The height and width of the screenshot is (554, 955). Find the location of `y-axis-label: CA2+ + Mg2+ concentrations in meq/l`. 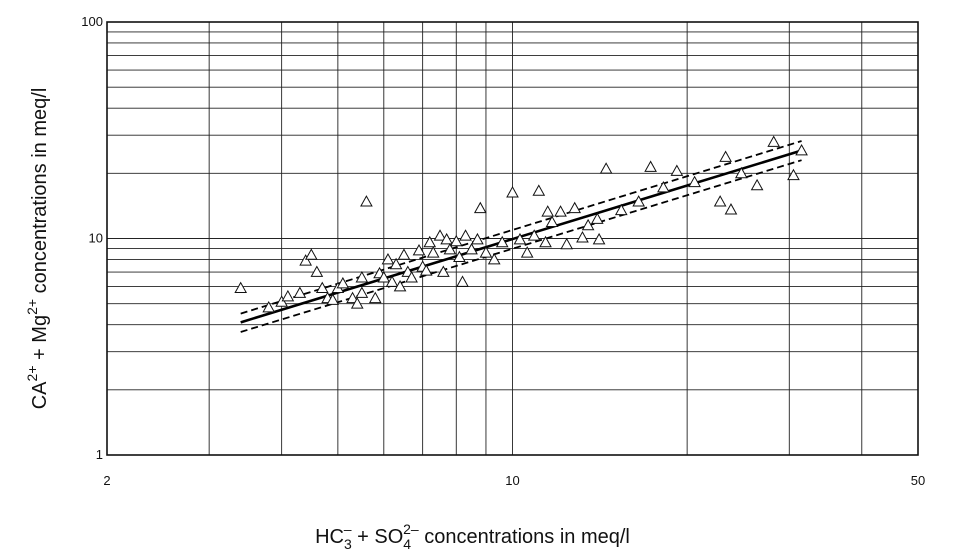

y-axis-label: CA2+ + Mg2+ concentrations in meq/l is located at coordinates (37, 249).